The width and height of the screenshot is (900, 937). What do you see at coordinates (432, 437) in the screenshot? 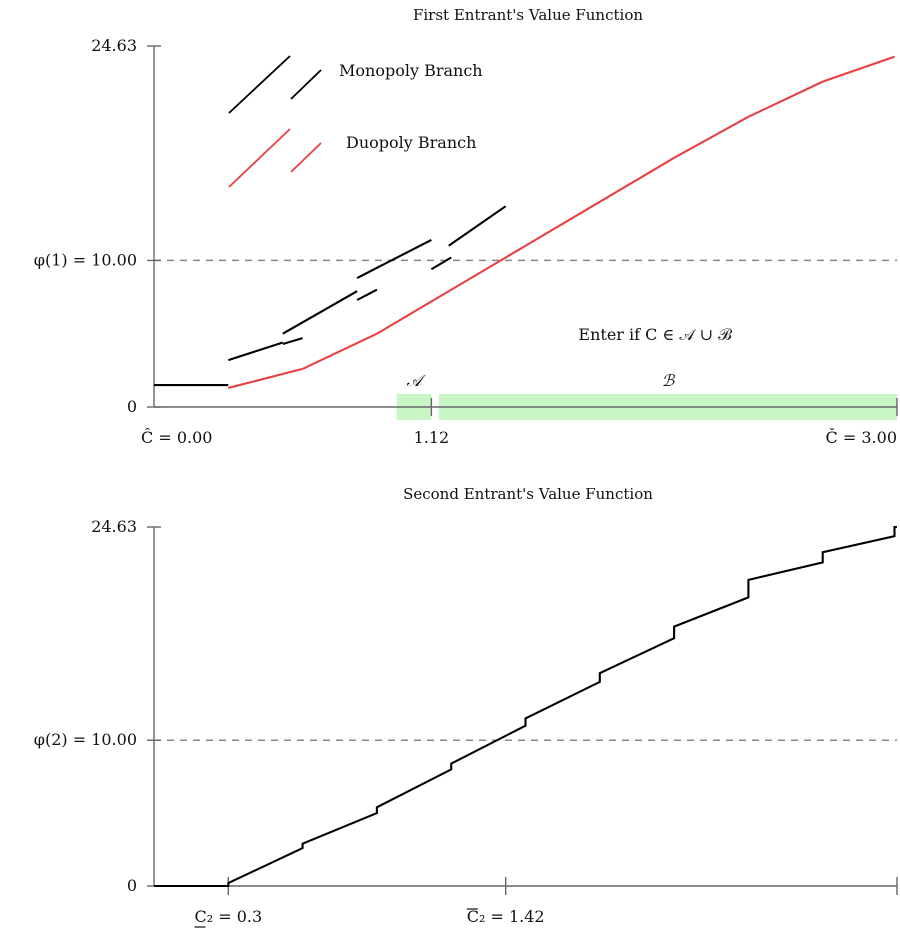
I see `x-tick-label-1: 1.12` at bounding box center [432, 437].